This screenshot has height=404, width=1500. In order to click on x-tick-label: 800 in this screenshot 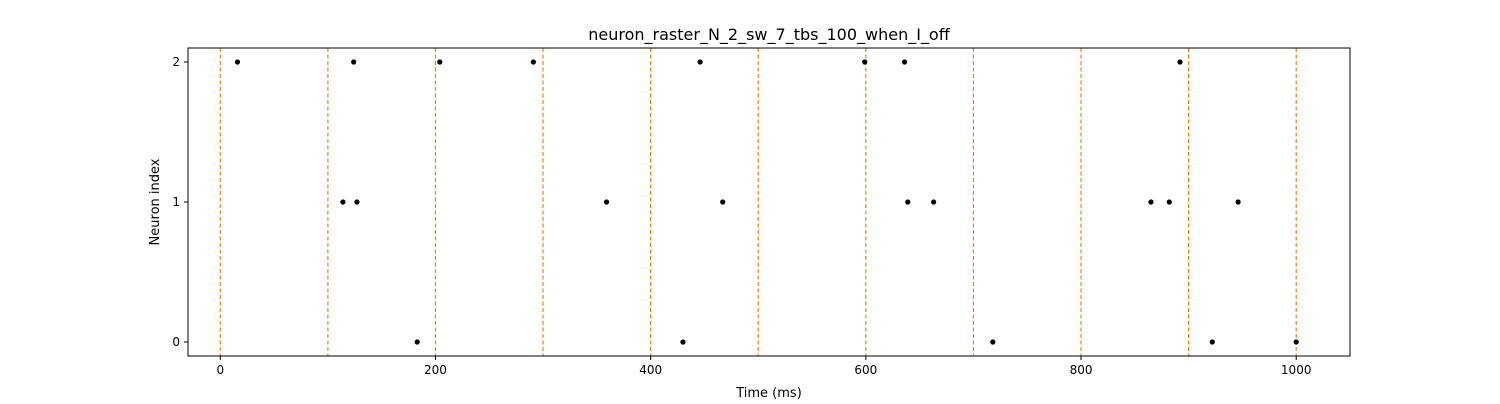, I will do `click(1081, 370)`.